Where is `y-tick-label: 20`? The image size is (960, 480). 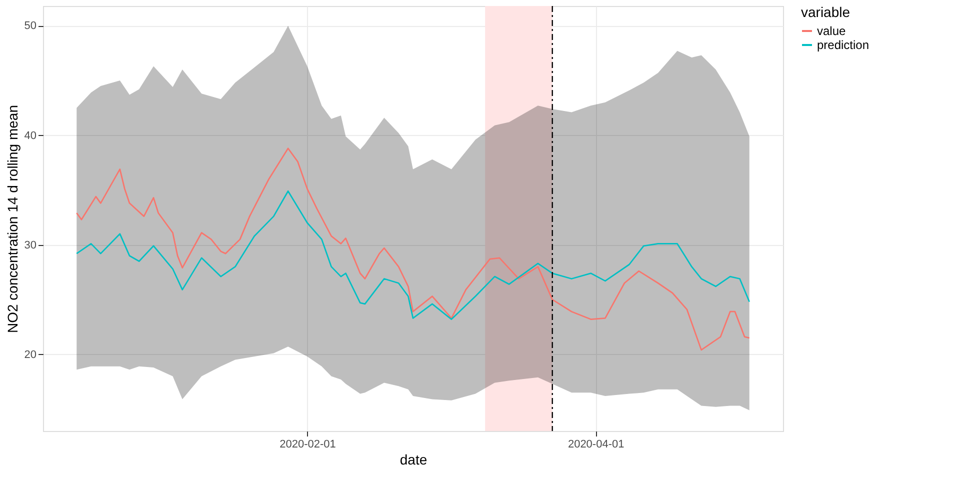
y-tick-label: 20 is located at coordinates (30, 354).